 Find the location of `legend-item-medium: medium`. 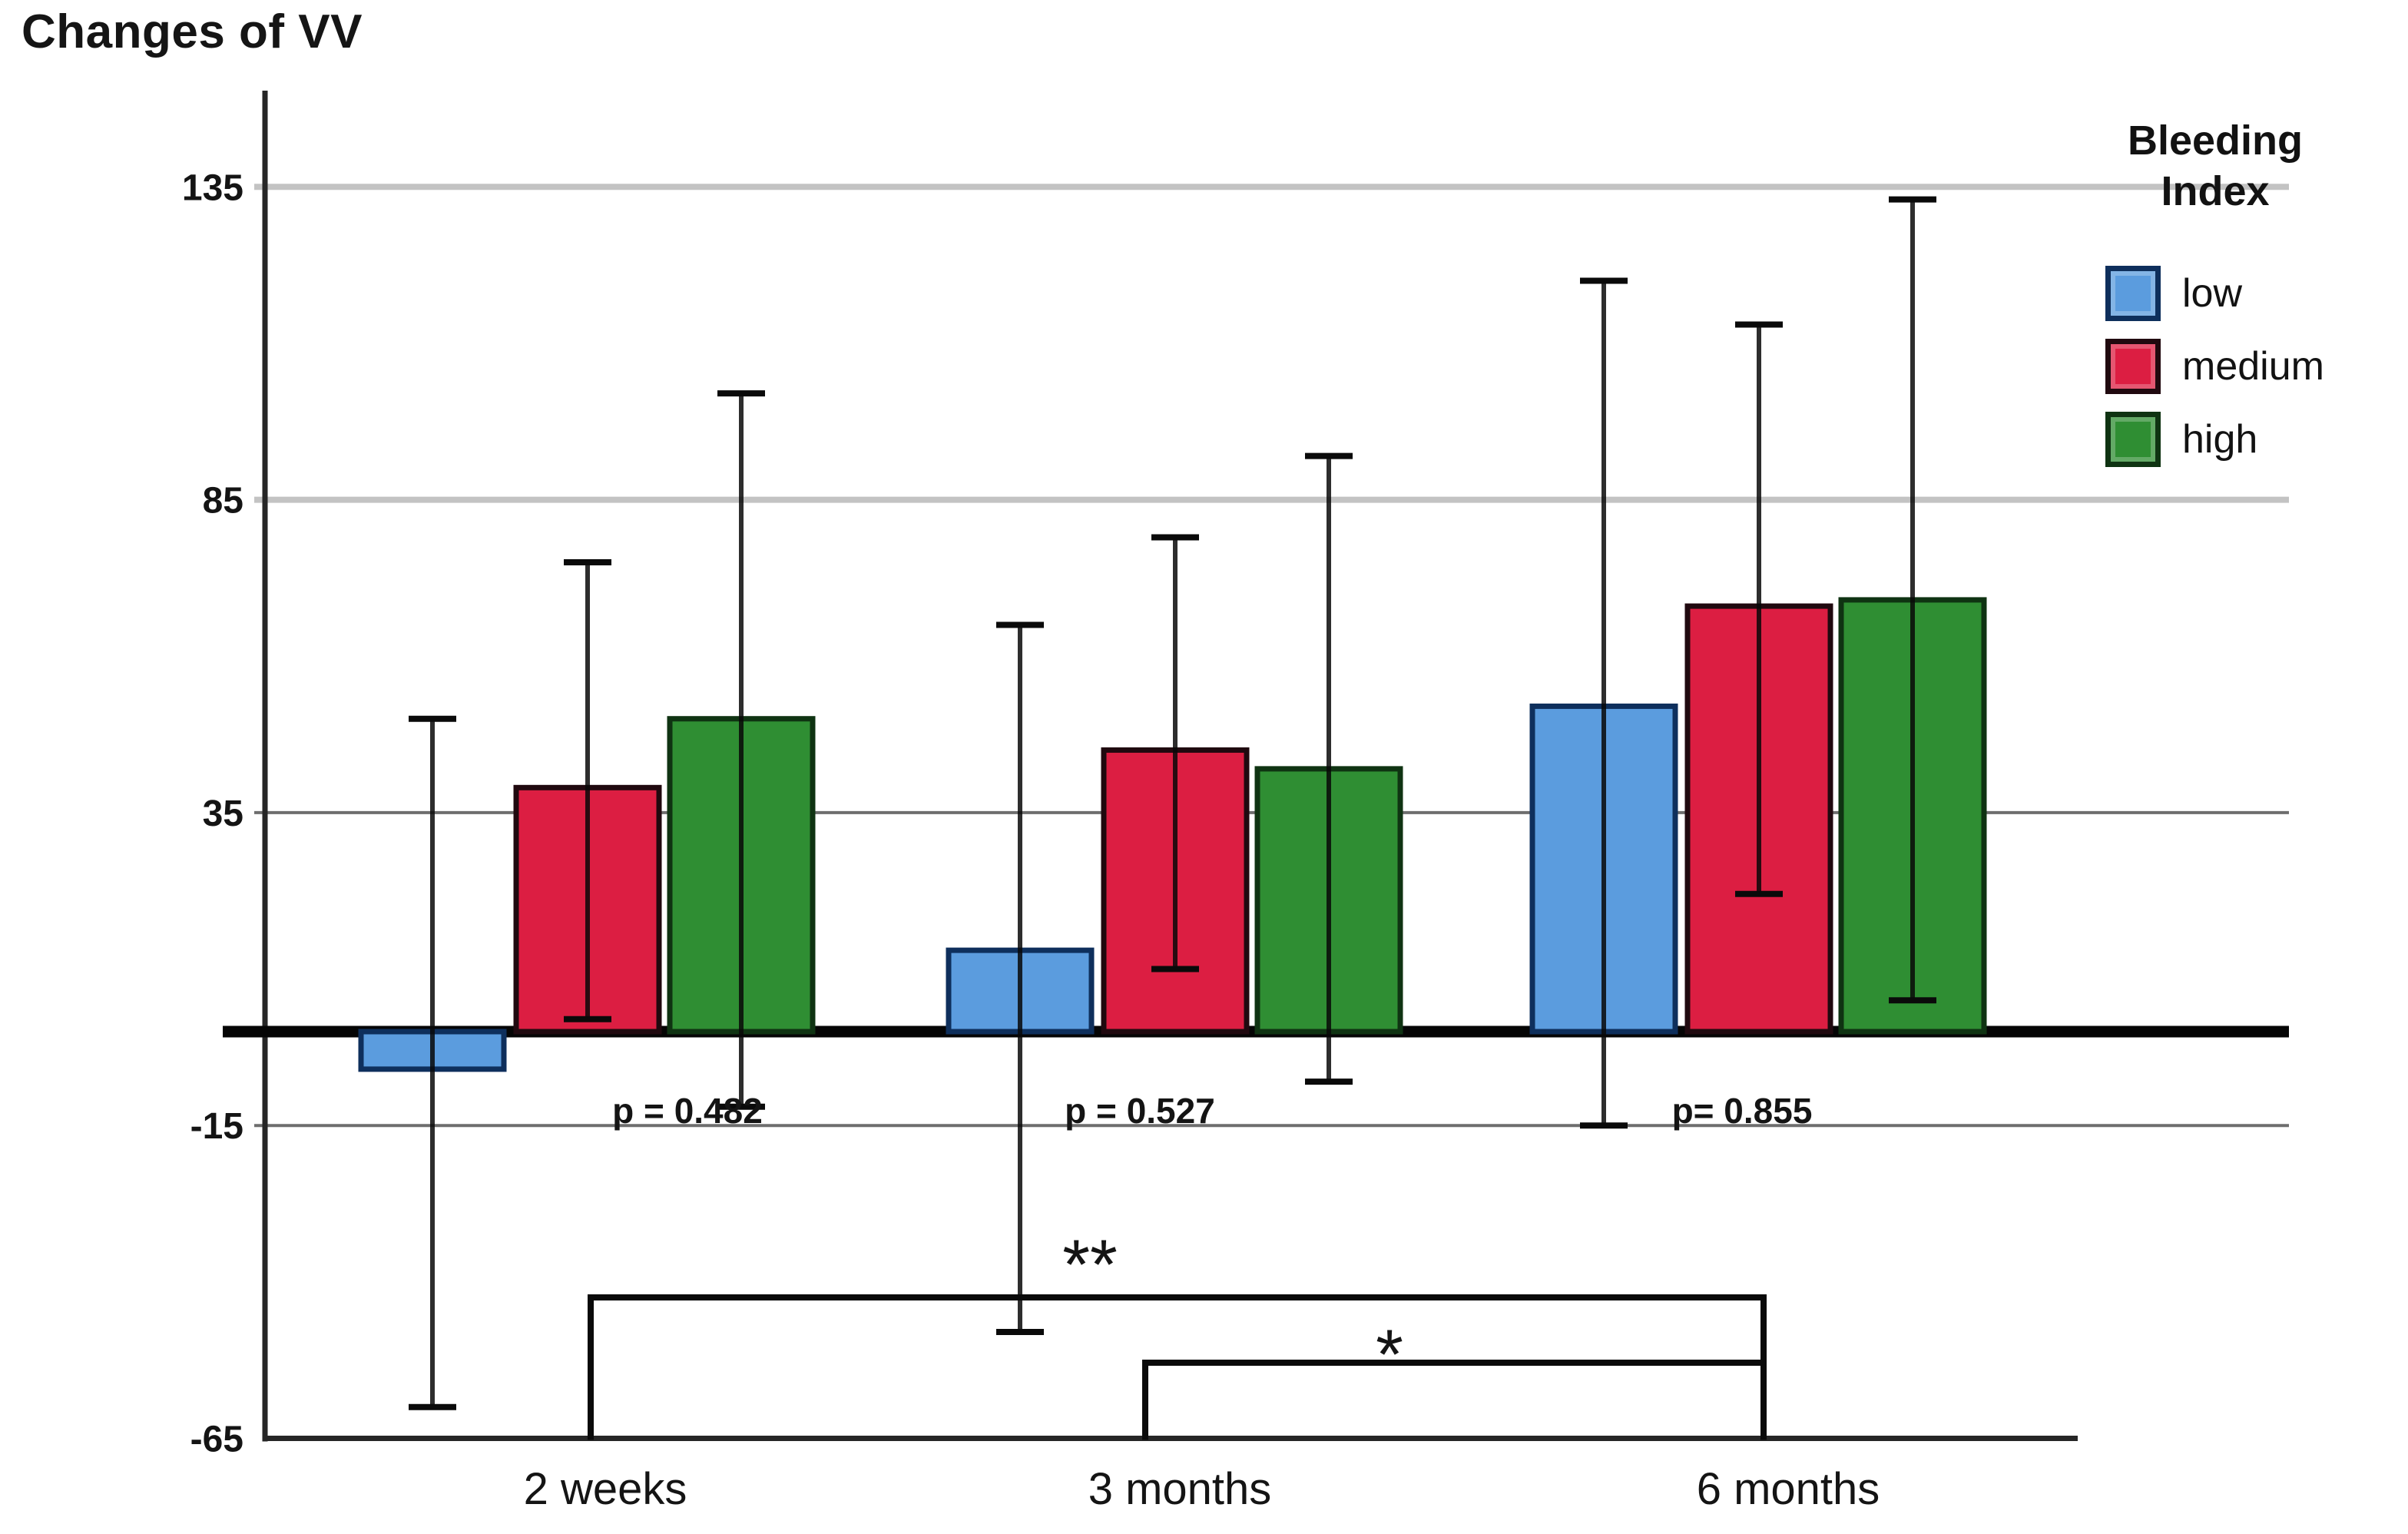

legend-item-medium: medium is located at coordinates (2250, 366).